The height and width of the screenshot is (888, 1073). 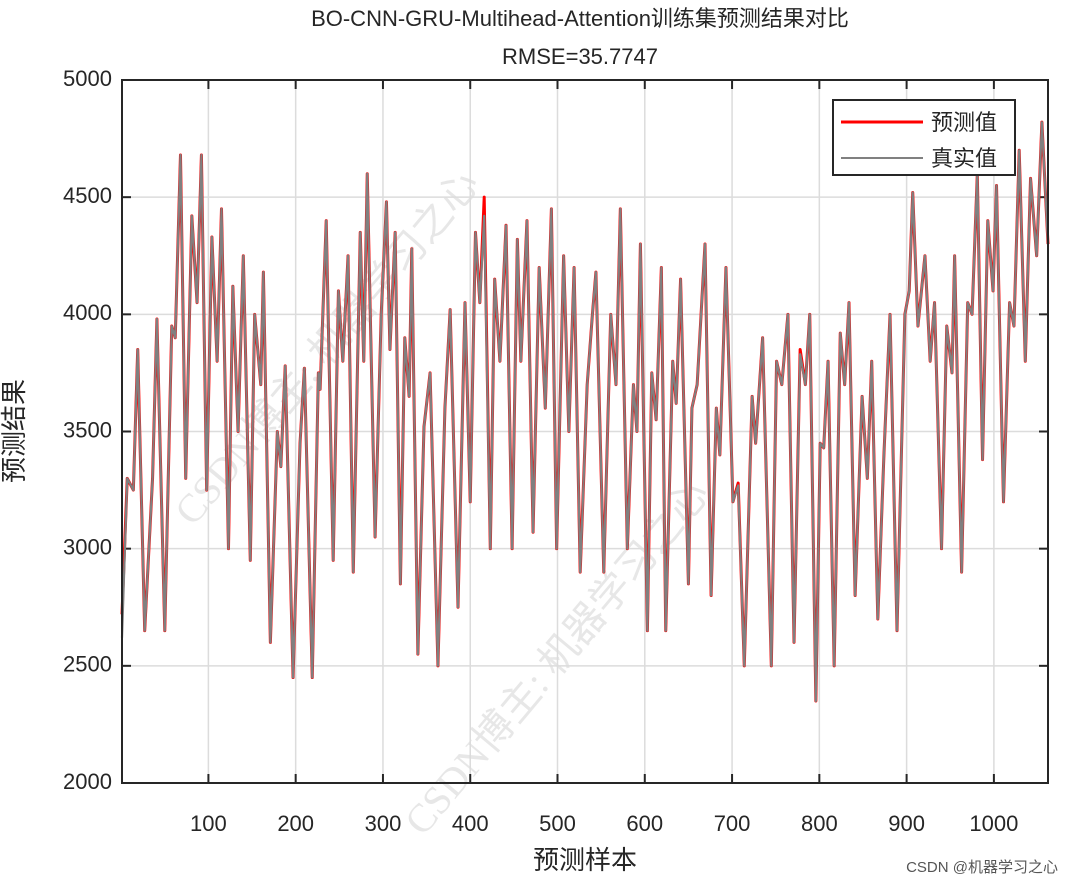 I want to click on legend-label: 真实值, so click(x=964, y=158).